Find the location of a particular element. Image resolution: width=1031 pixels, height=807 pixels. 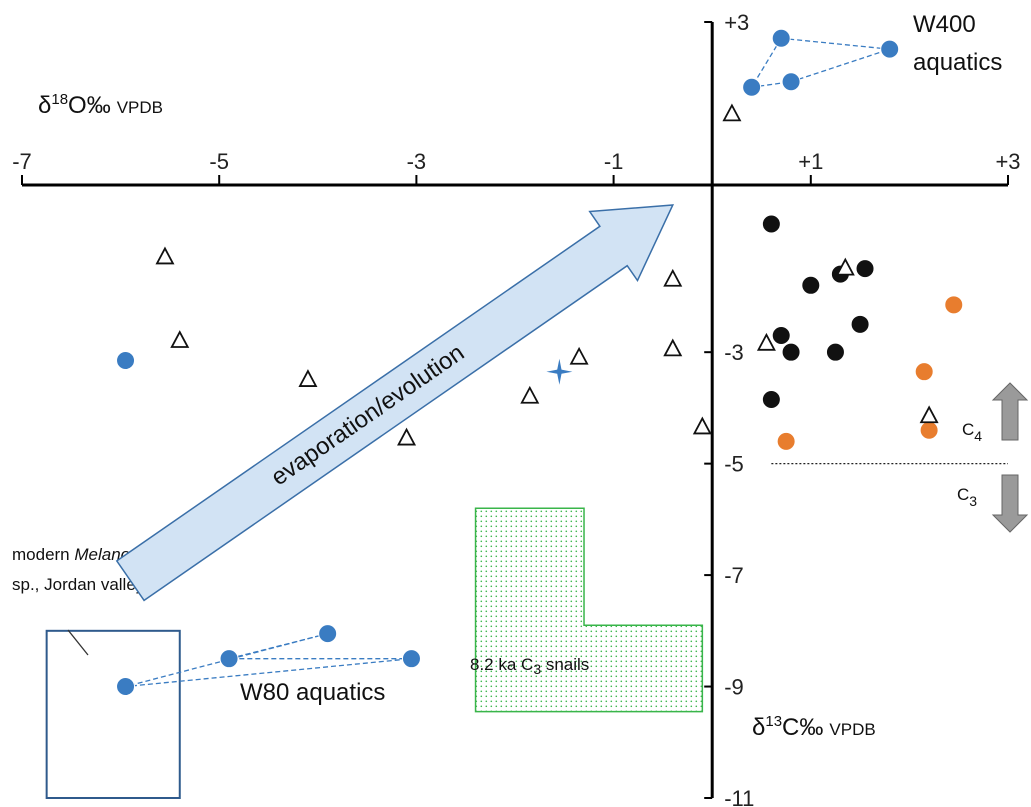

y-axis-title: δ13C‰ VPDB is located at coordinates (814, 727).